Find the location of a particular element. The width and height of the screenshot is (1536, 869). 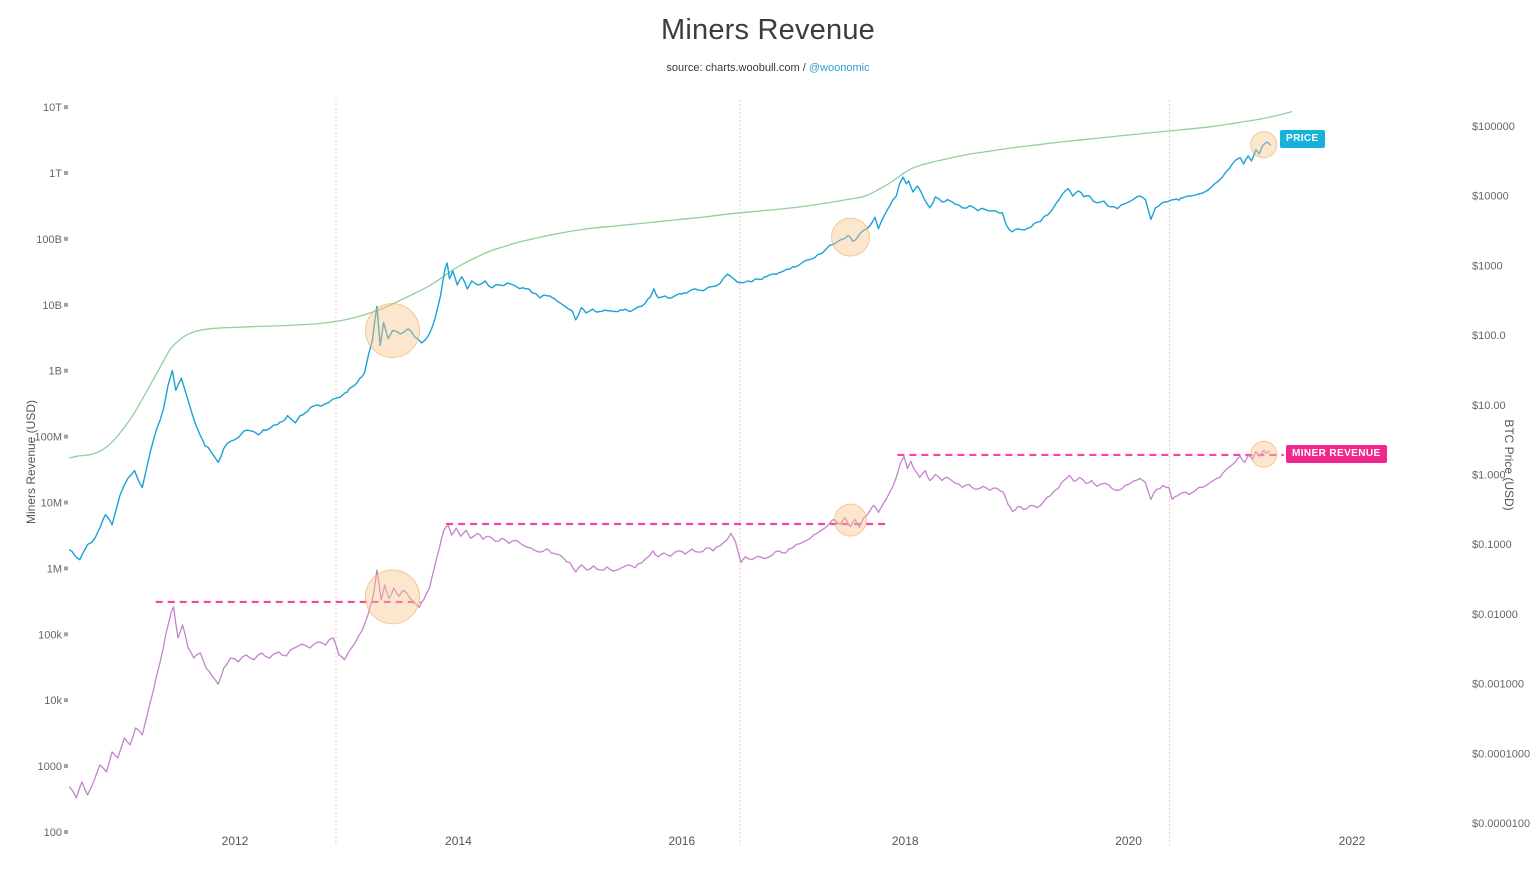

right-axis-tick-label: $1000 is located at coordinates (1487, 266).